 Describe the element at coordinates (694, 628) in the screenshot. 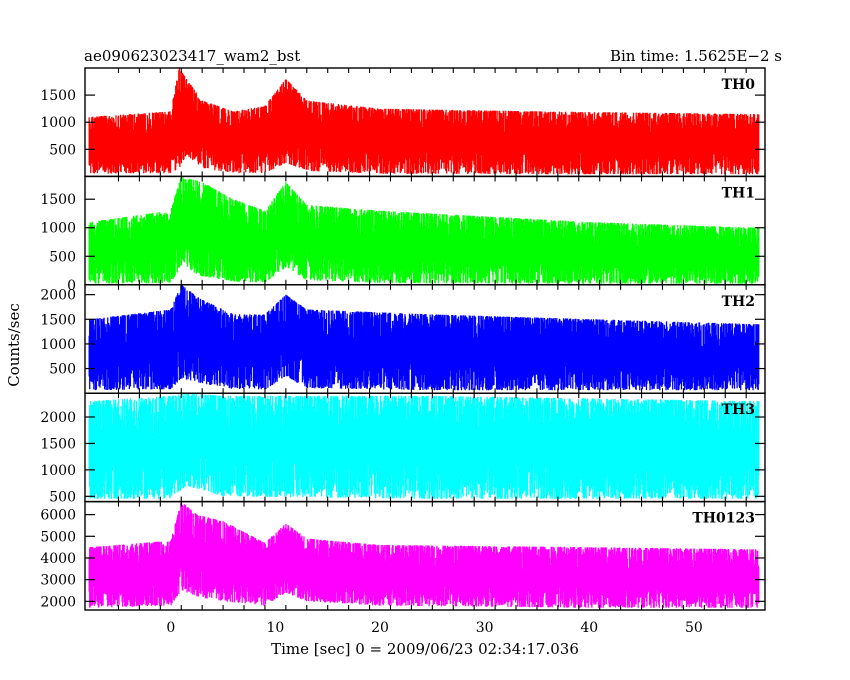

I see `x-tick-label: 50` at that location.